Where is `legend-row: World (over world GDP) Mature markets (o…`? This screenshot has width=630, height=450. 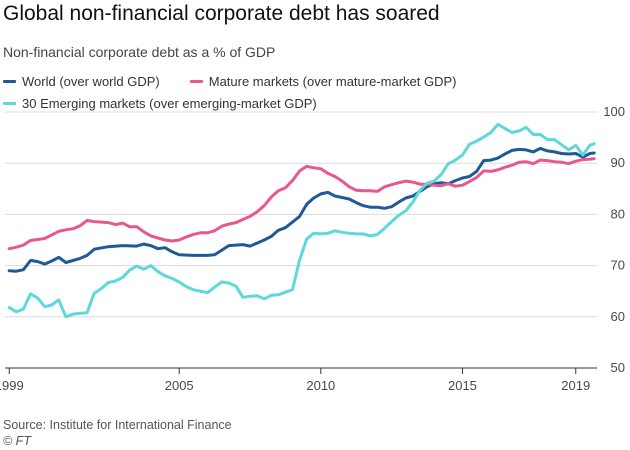 legend-row: World (over world GDP) Mature markets (o… is located at coordinates (303, 81).